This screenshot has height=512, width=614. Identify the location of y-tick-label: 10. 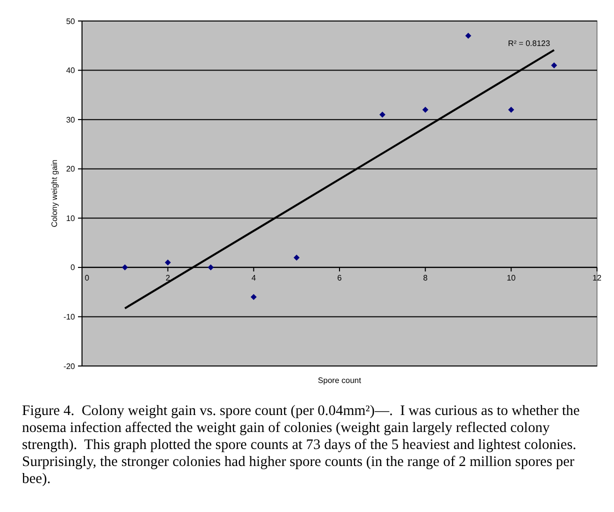
(71, 218).